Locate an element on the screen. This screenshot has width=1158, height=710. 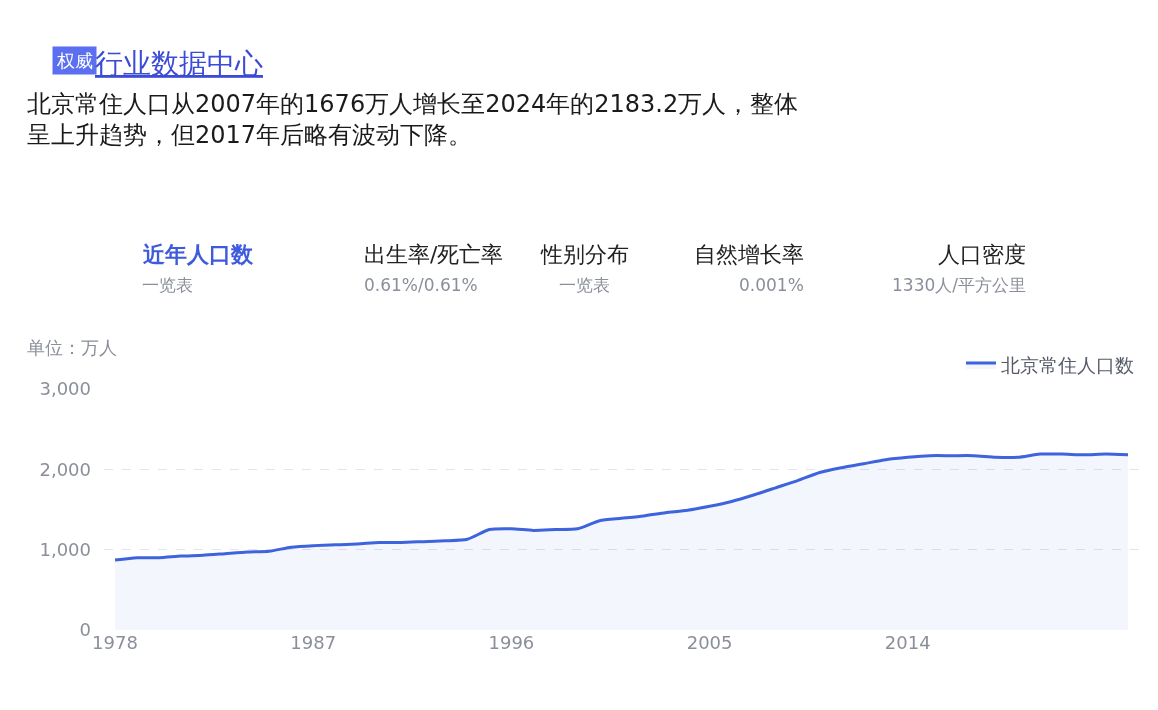
chart-title: 北京常住人口从2007年的1676万人增长至2024年的2183.2万人，整体呈上升趋势，但2017年后略有波动下降。 is located at coordinates (413, 120).